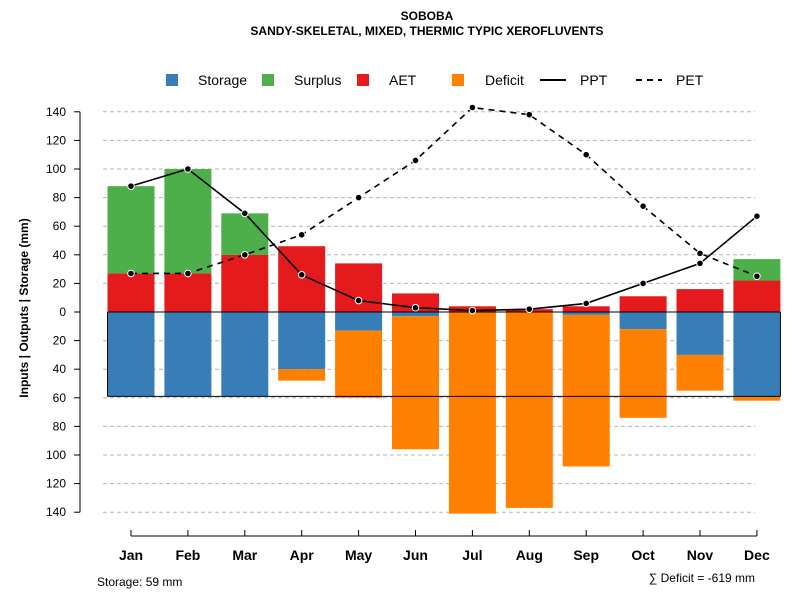 Image resolution: width=800 pixels, height=600 pixels. What do you see at coordinates (131, 354) in the screenshot?
I see `storage-bar-jan` at bounding box center [131, 354].